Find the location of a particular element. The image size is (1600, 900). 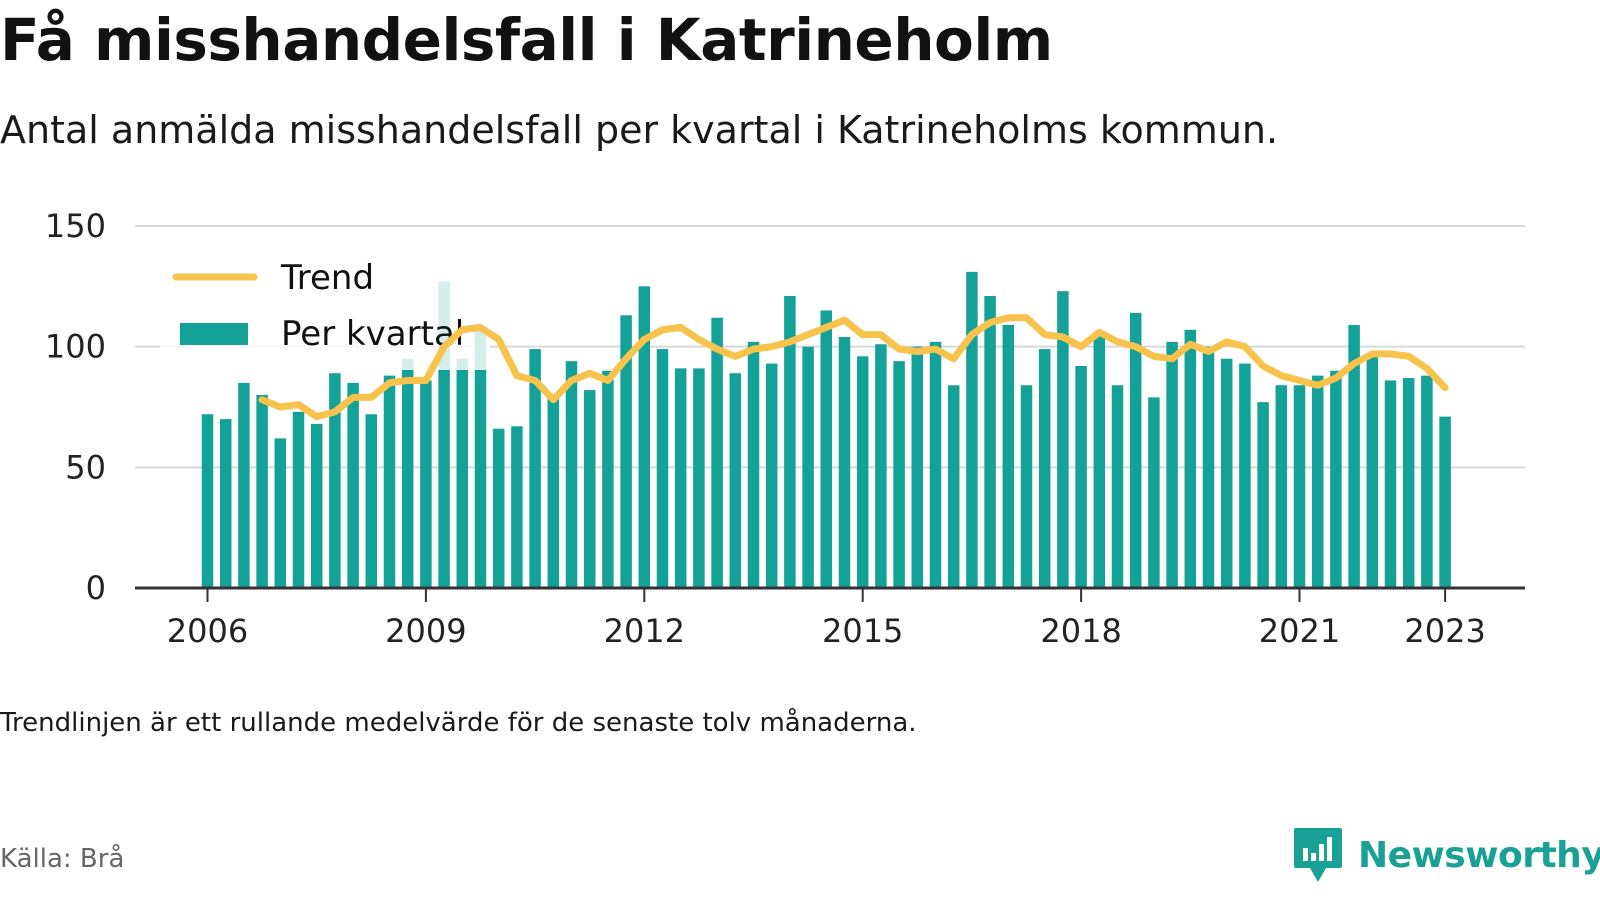

y-tick-label: 150 is located at coordinates (75, 226).